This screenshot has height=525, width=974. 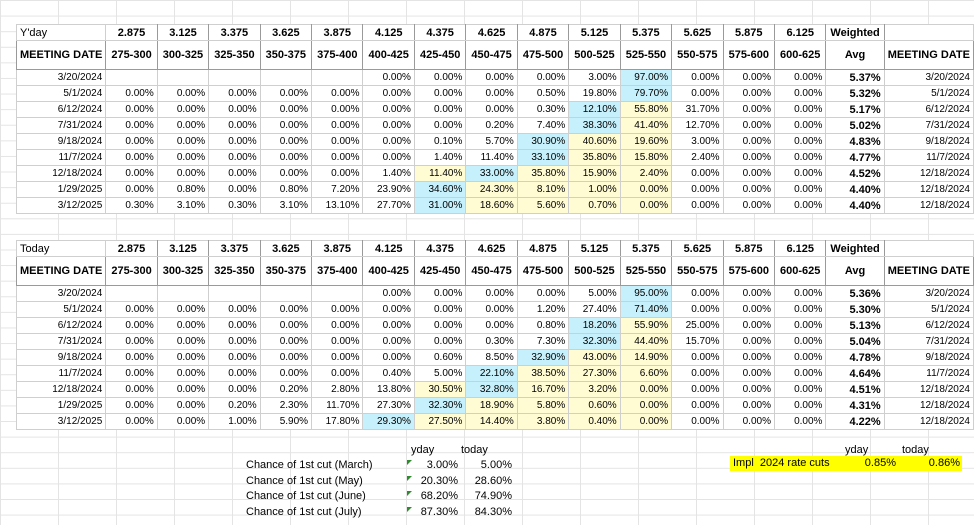 I want to click on probability-cell: 14.90%, so click(x=646, y=357).